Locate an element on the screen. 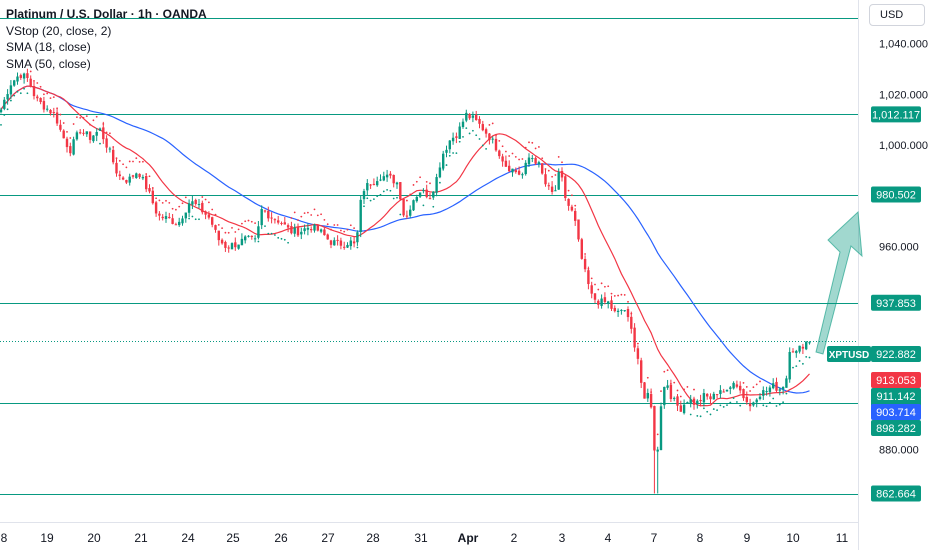 The width and height of the screenshot is (932, 550). time-tick-label: 25 is located at coordinates (233, 538).